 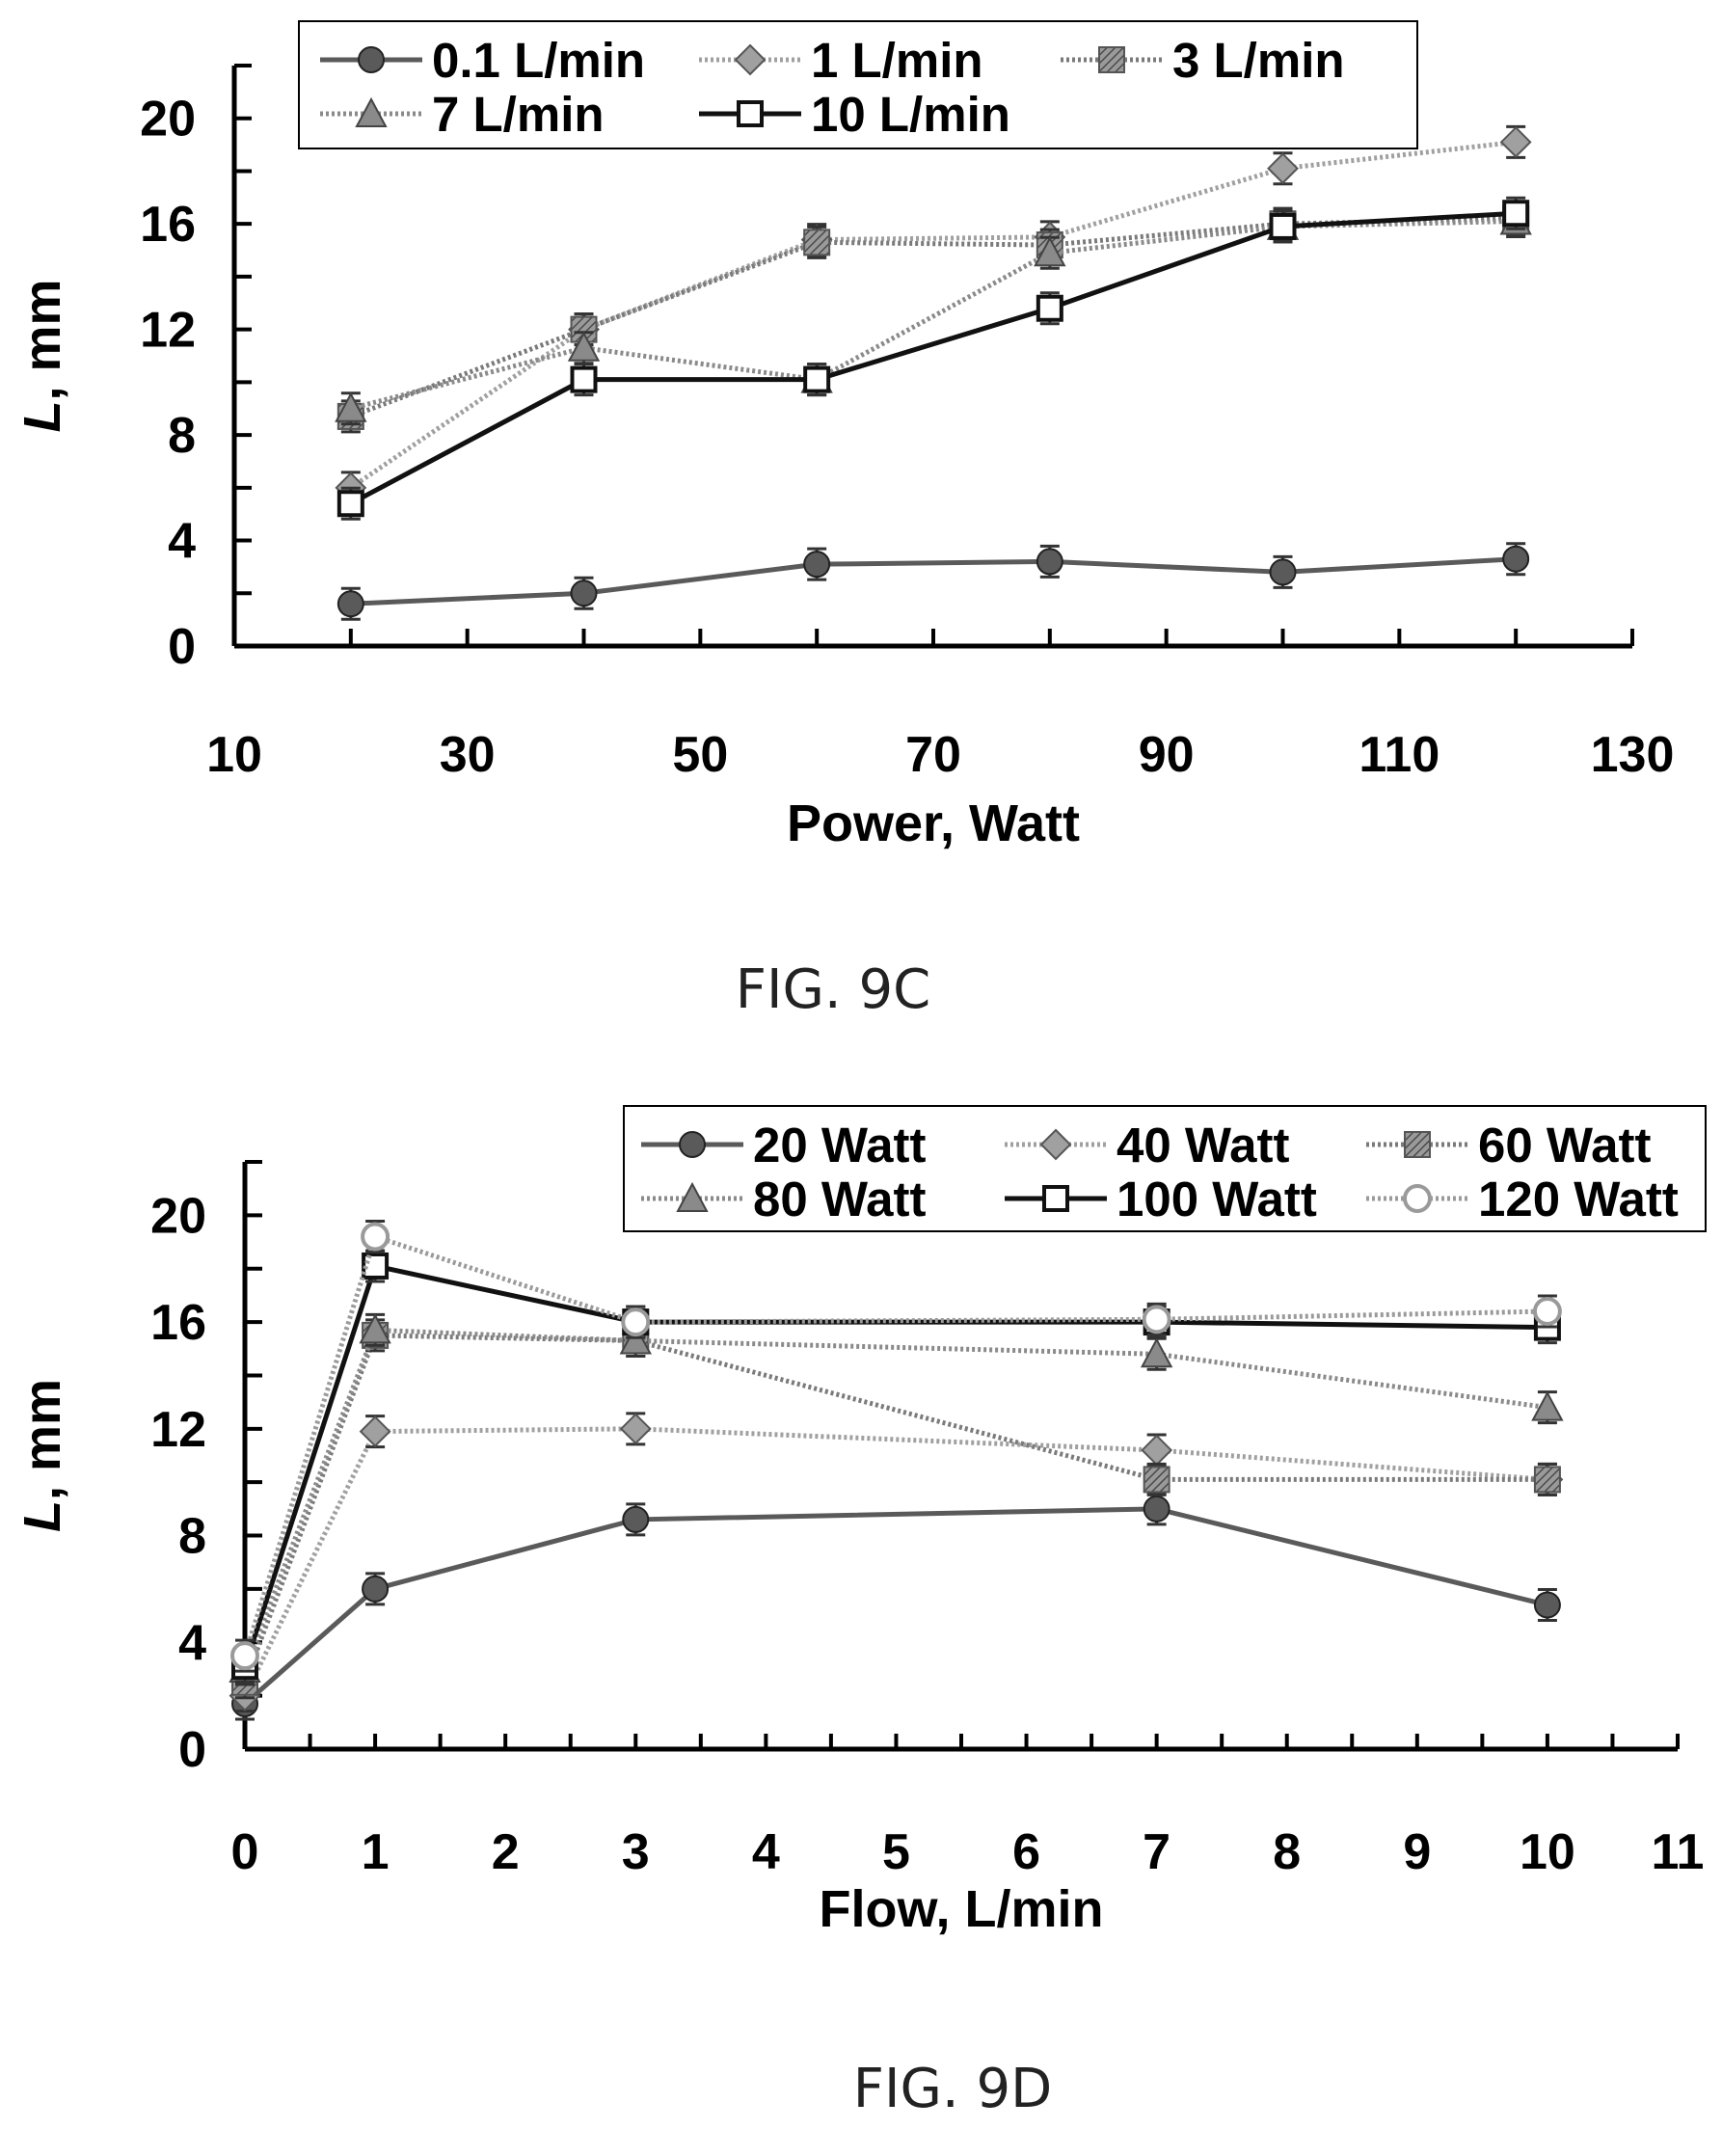 I want to click on series-line-10-l-min, so click(x=933, y=358).